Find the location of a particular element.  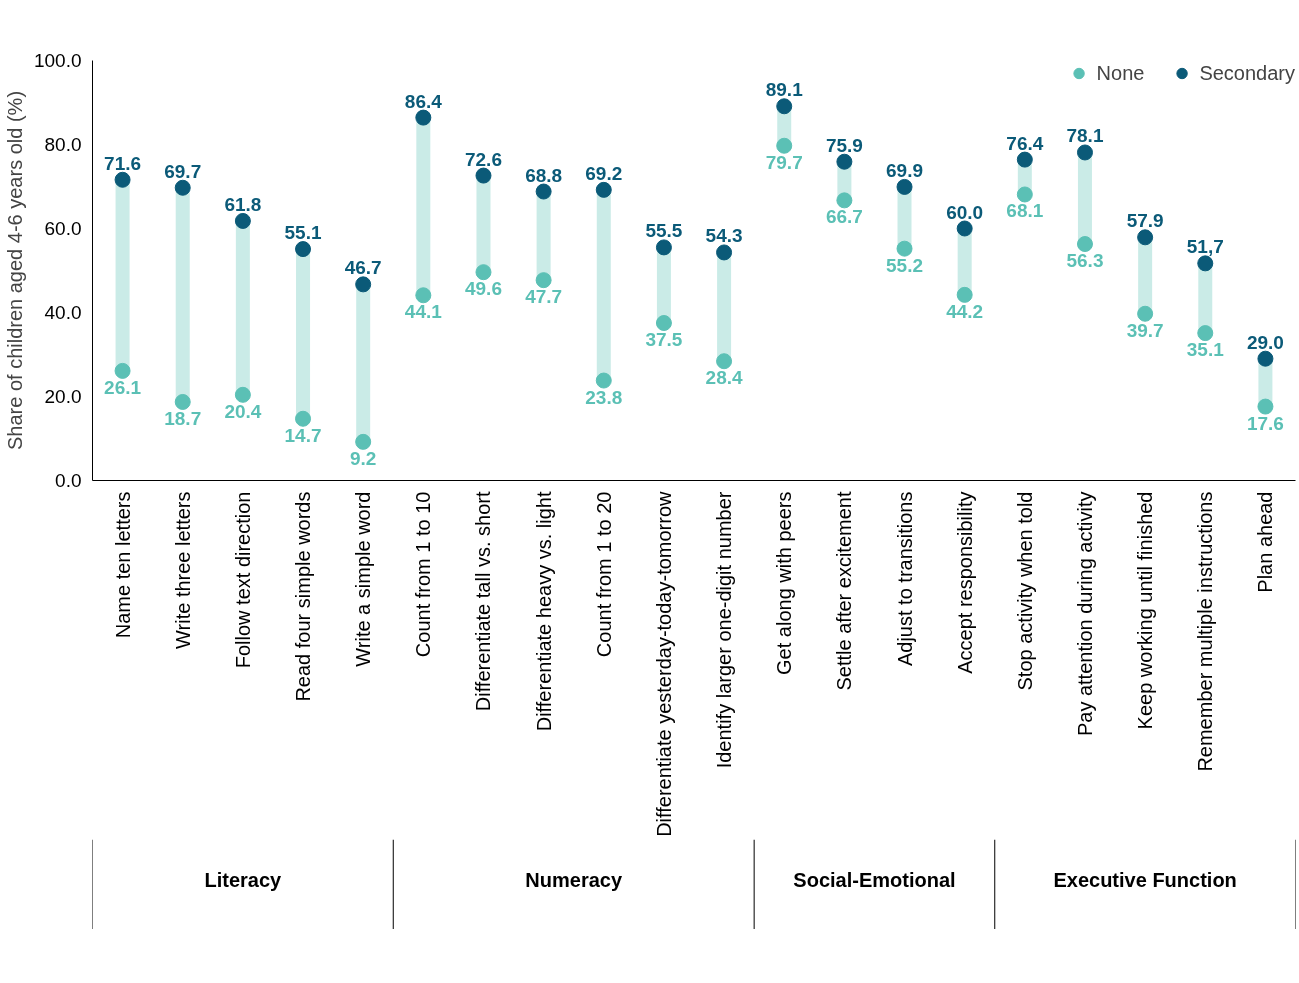

data-label: 79.7 is located at coordinates (784, 162).